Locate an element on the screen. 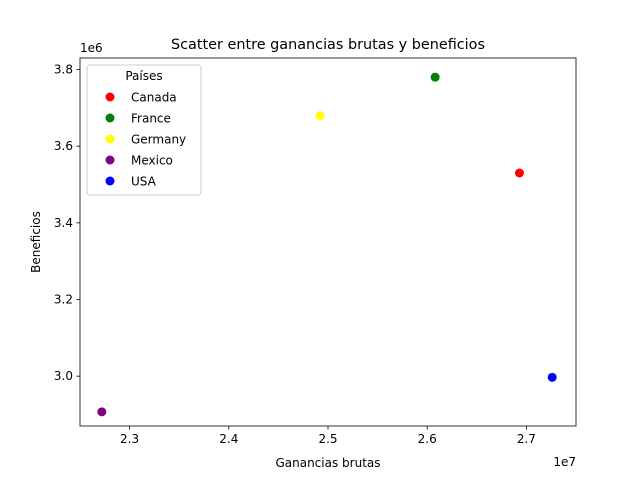 This screenshot has width=640, height=480. x-axis-ticks: 2.3 2.4 2.5 2.6 2.7 is located at coordinates (328, 436).